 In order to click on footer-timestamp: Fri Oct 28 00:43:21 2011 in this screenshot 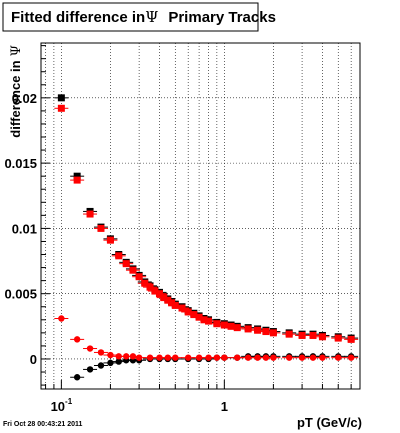, I will do `click(42, 424)`.